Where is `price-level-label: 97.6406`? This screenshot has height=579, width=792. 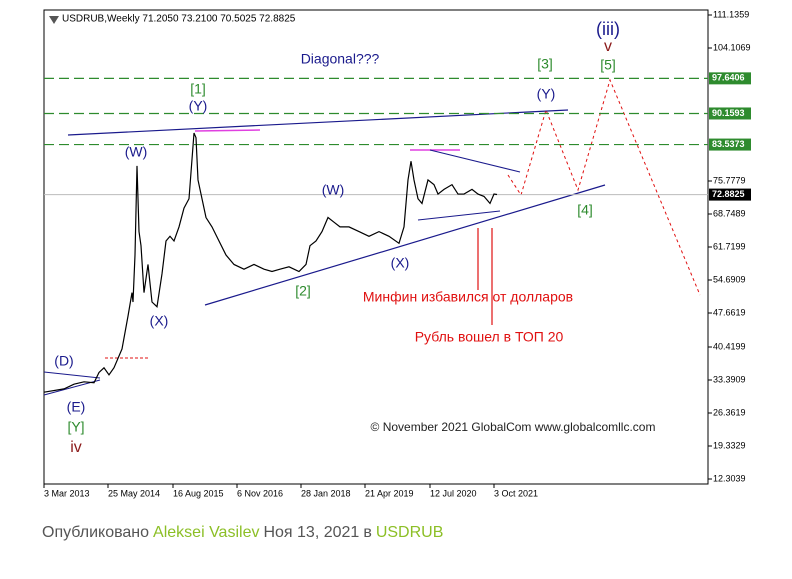 price-level-label: 97.6406 is located at coordinates (728, 78).